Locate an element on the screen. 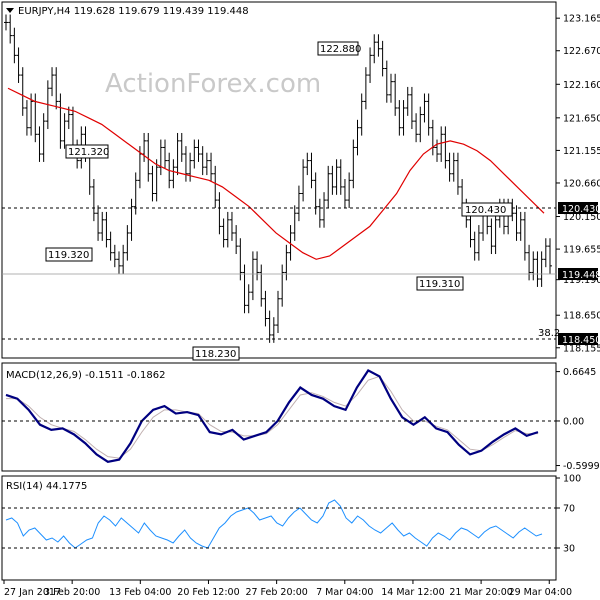 This screenshot has height=600, width=600. price-tick-label: 122.670 is located at coordinates (581, 51).